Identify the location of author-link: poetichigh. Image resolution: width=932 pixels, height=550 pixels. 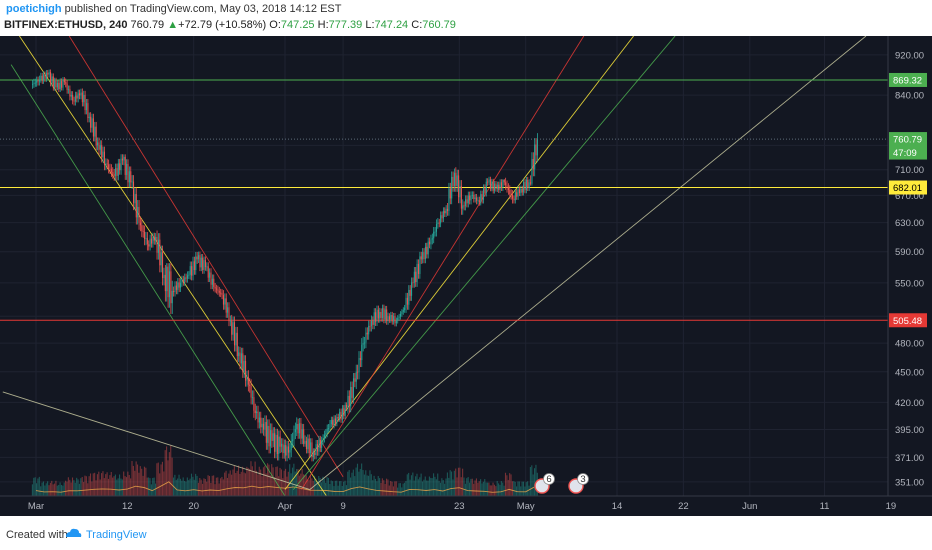
(34, 9).